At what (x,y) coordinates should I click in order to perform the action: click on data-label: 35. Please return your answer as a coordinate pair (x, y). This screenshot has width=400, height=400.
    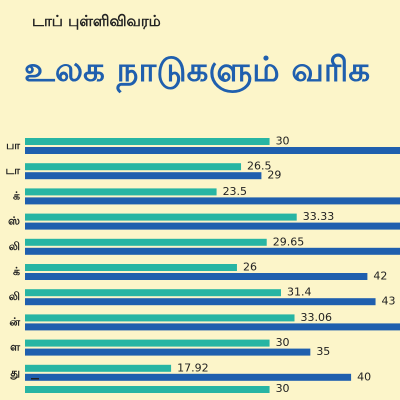
    Looking at the image, I should click on (323, 351).